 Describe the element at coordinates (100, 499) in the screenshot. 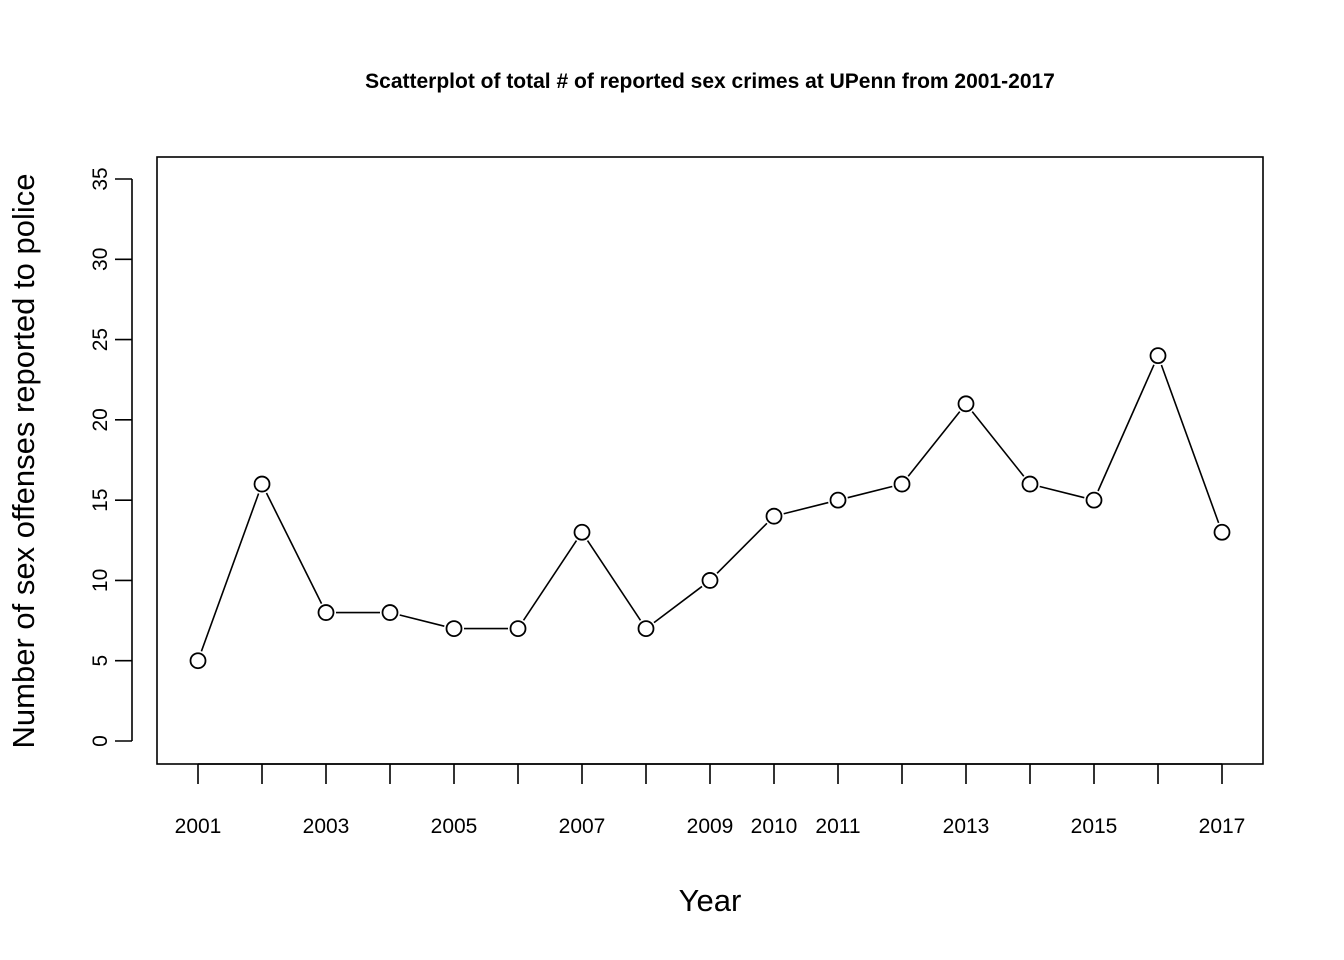

I see `y-tick-label: 15` at that location.